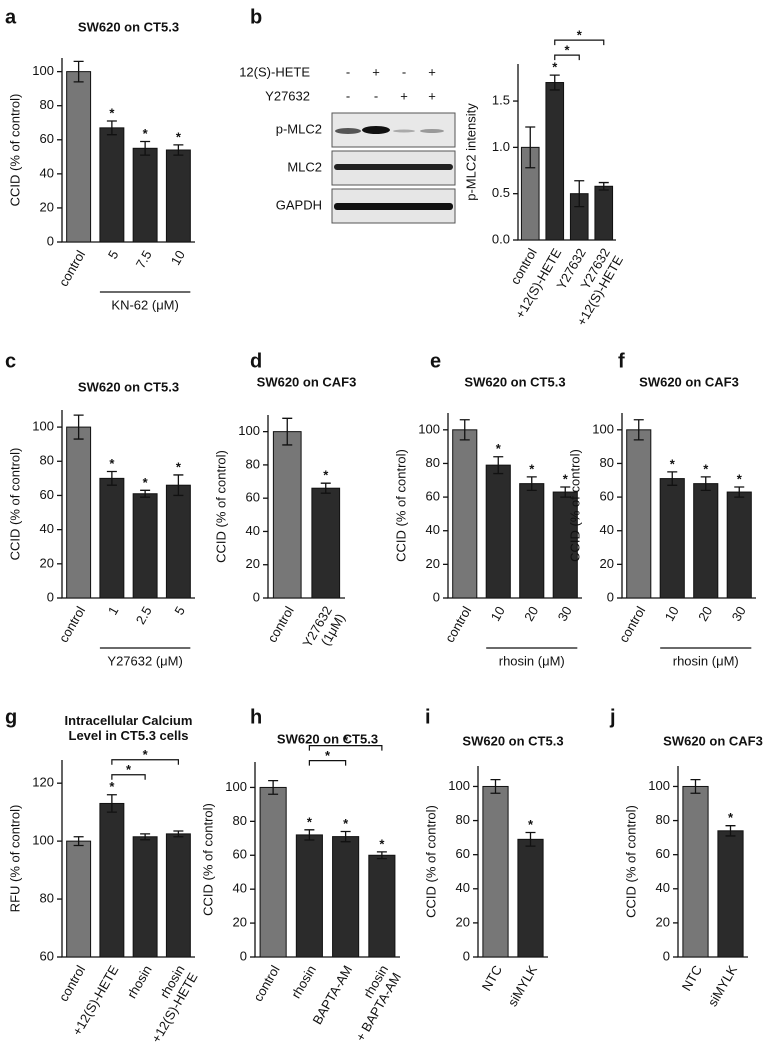  I want to click on x-tick-label: 1, so click(113, 611).